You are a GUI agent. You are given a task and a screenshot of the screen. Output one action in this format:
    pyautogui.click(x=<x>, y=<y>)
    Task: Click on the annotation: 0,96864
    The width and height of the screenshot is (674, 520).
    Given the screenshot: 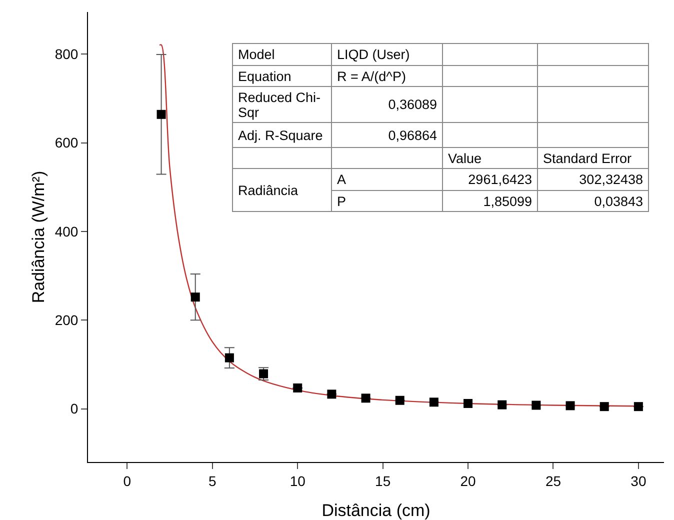 What is the action you would take?
    pyautogui.click(x=387, y=135)
    